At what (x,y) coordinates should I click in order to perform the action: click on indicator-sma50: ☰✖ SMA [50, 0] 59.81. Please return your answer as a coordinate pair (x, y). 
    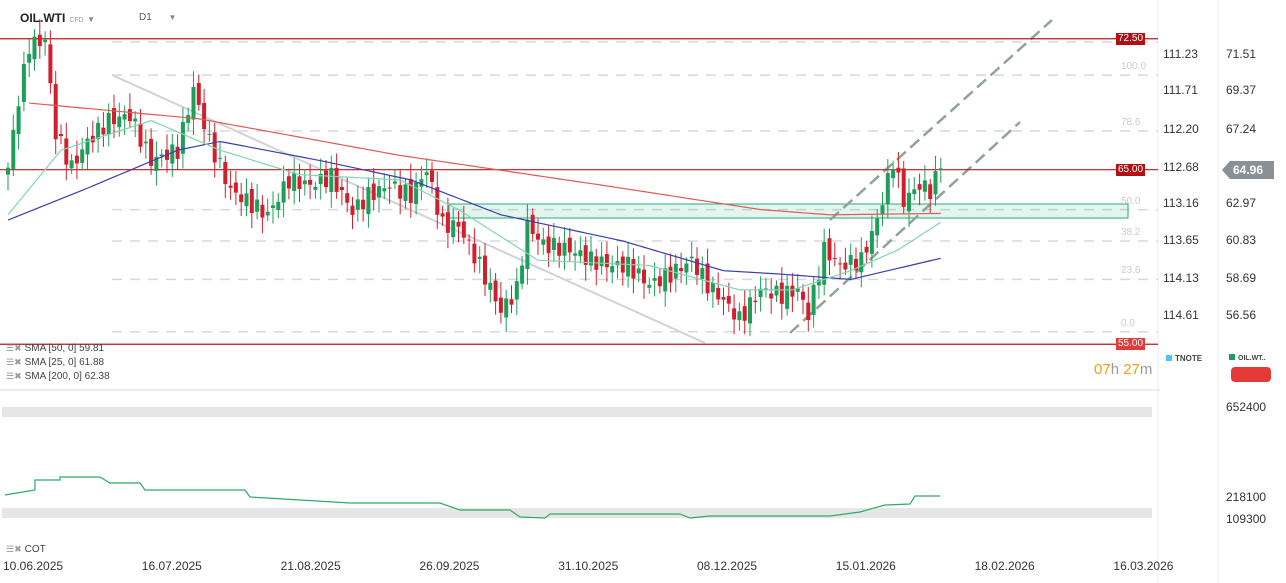
    Looking at the image, I should click on (55, 348).